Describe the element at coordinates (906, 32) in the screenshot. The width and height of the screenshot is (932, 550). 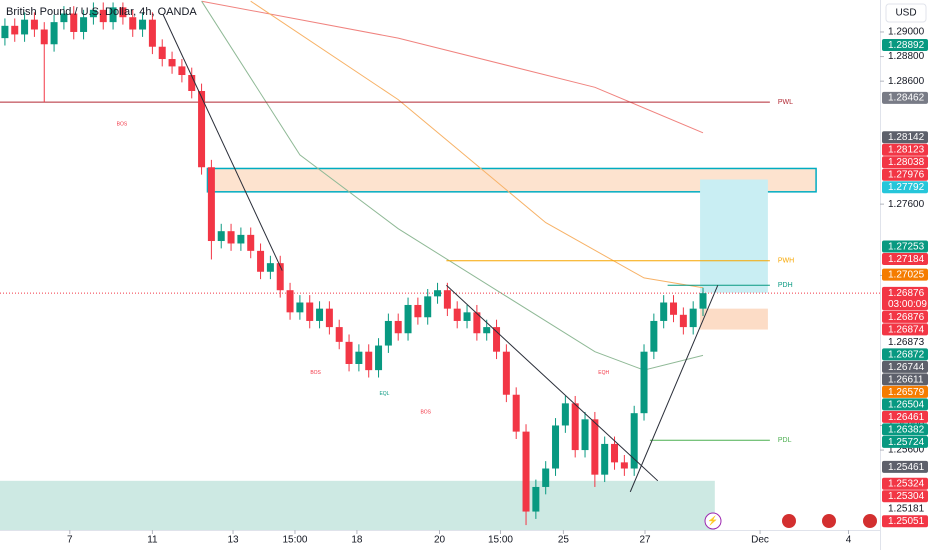
I see `y-tick-label: 1.29000` at that location.